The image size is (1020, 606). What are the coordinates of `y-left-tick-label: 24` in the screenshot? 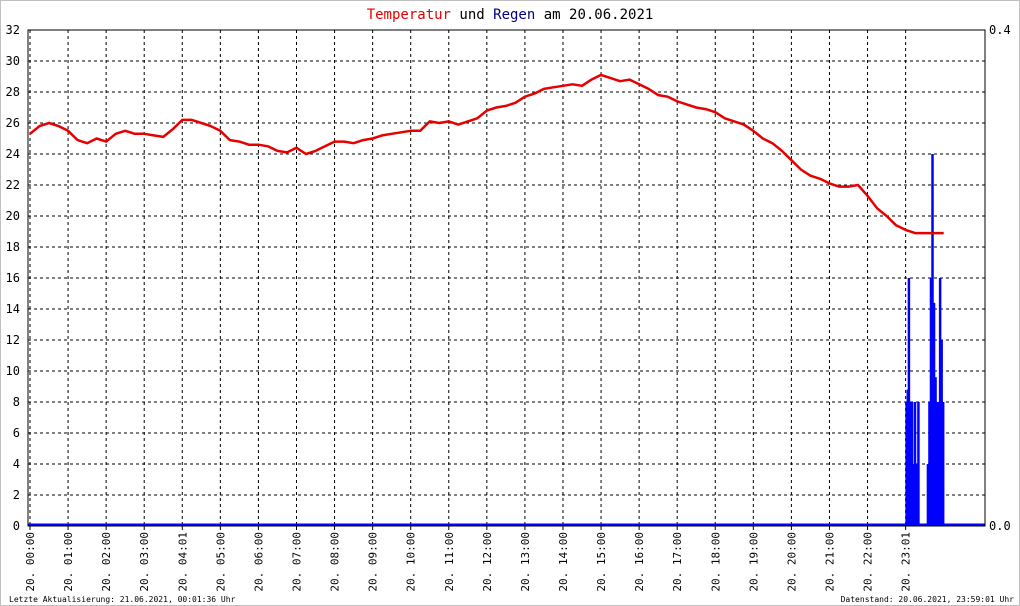 It's located at (13, 154).